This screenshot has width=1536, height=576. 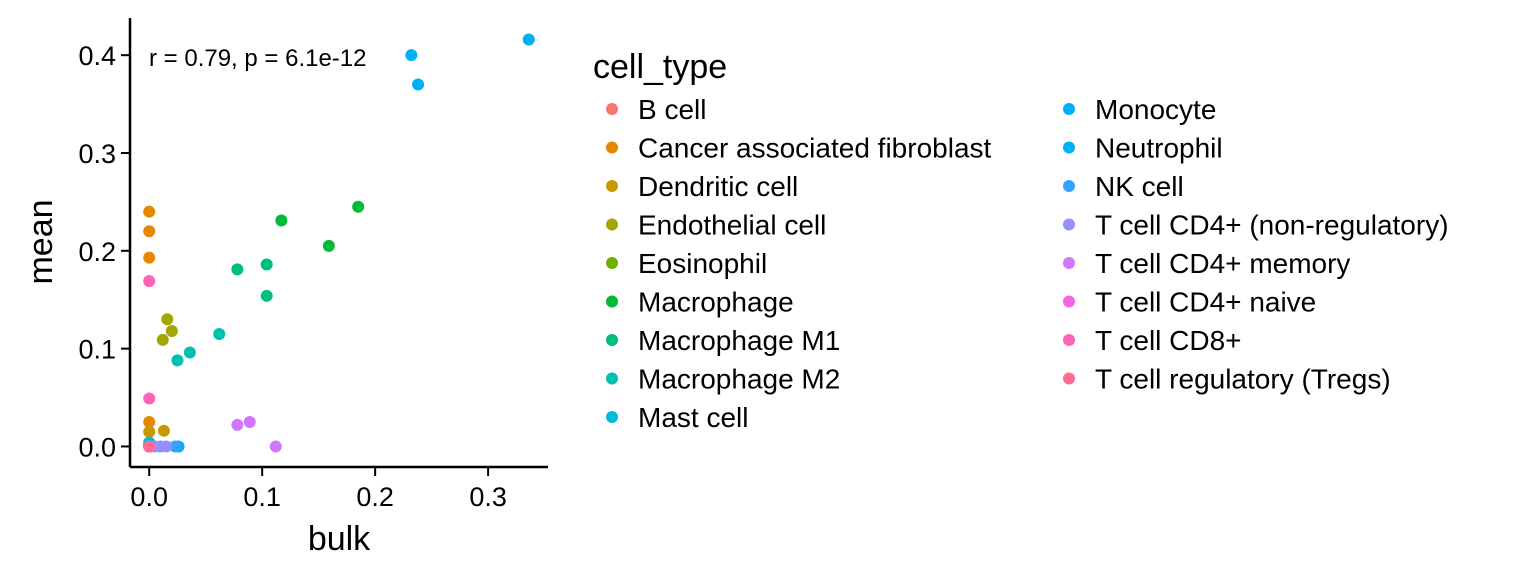 What do you see at coordinates (1155, 109) in the screenshot?
I see `legend-label: Monocyte` at bounding box center [1155, 109].